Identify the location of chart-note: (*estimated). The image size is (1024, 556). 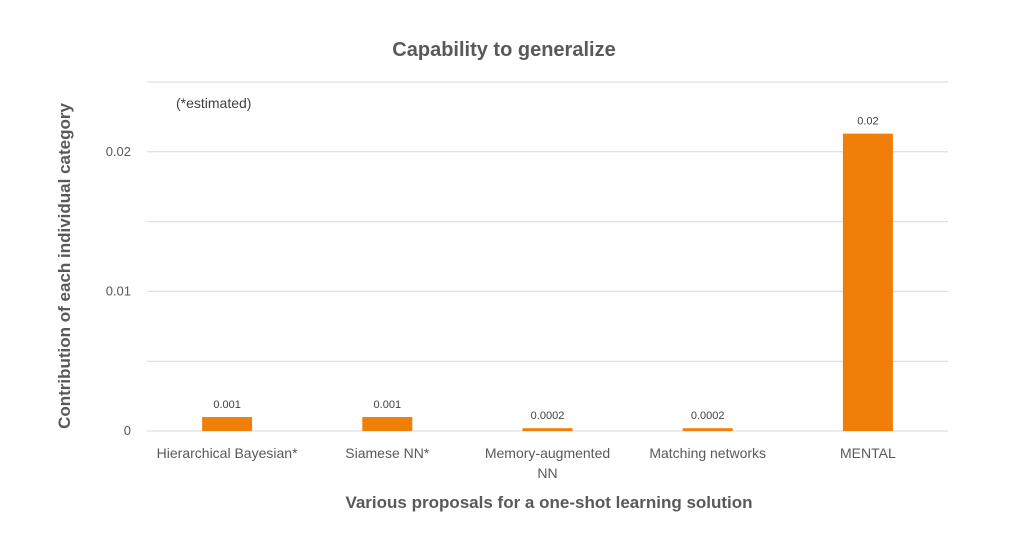
(213, 103).